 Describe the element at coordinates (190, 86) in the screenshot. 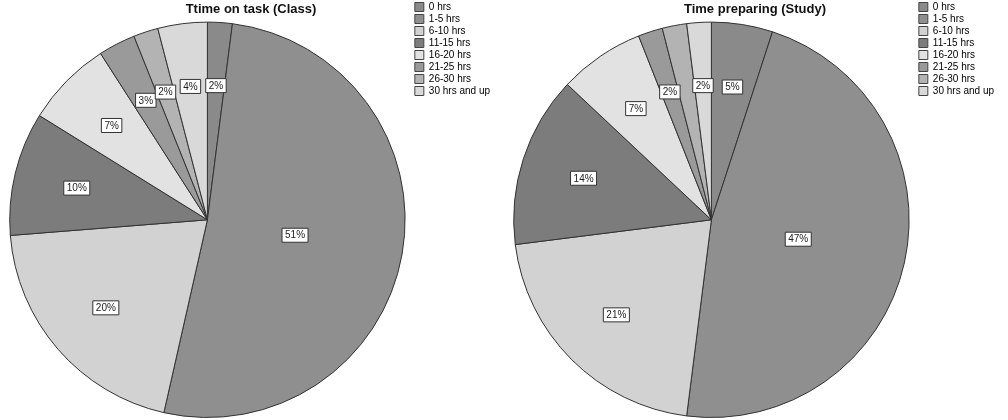

I see `data-label: 4%` at that location.